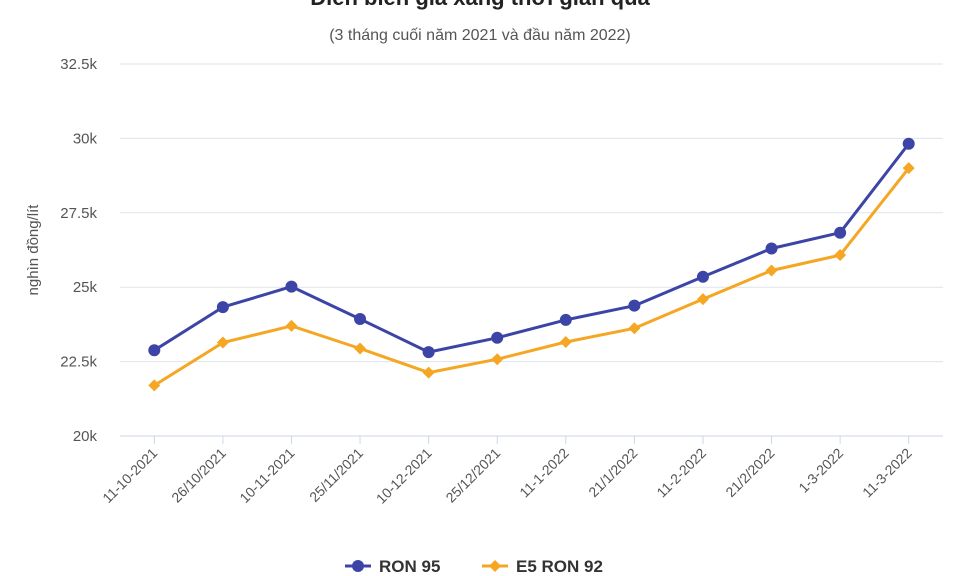 Image resolution: width=960 pixels, height=576 pixels. What do you see at coordinates (78, 250) in the screenshot?
I see `y-axis-ticks: 20k 22.5k 25k 27.5k 30k 32.5k` at bounding box center [78, 250].